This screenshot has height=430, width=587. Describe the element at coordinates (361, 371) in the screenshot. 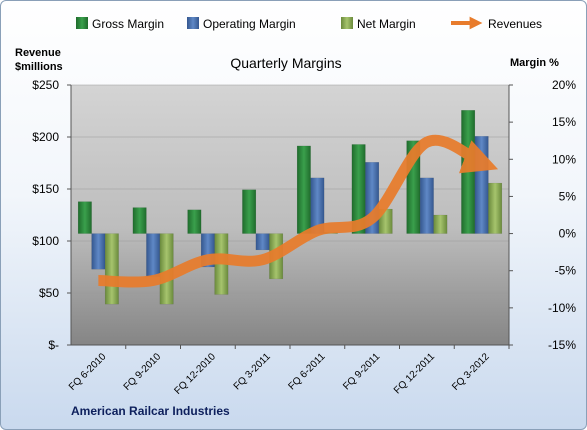

I see `x-tick-label-5: FQ 9-2011` at that location.